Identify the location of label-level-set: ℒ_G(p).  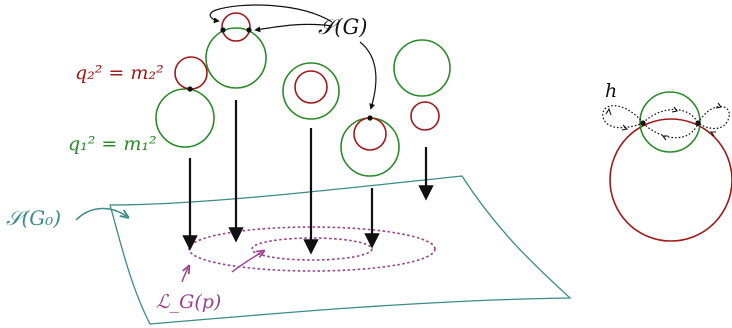
(188, 302).